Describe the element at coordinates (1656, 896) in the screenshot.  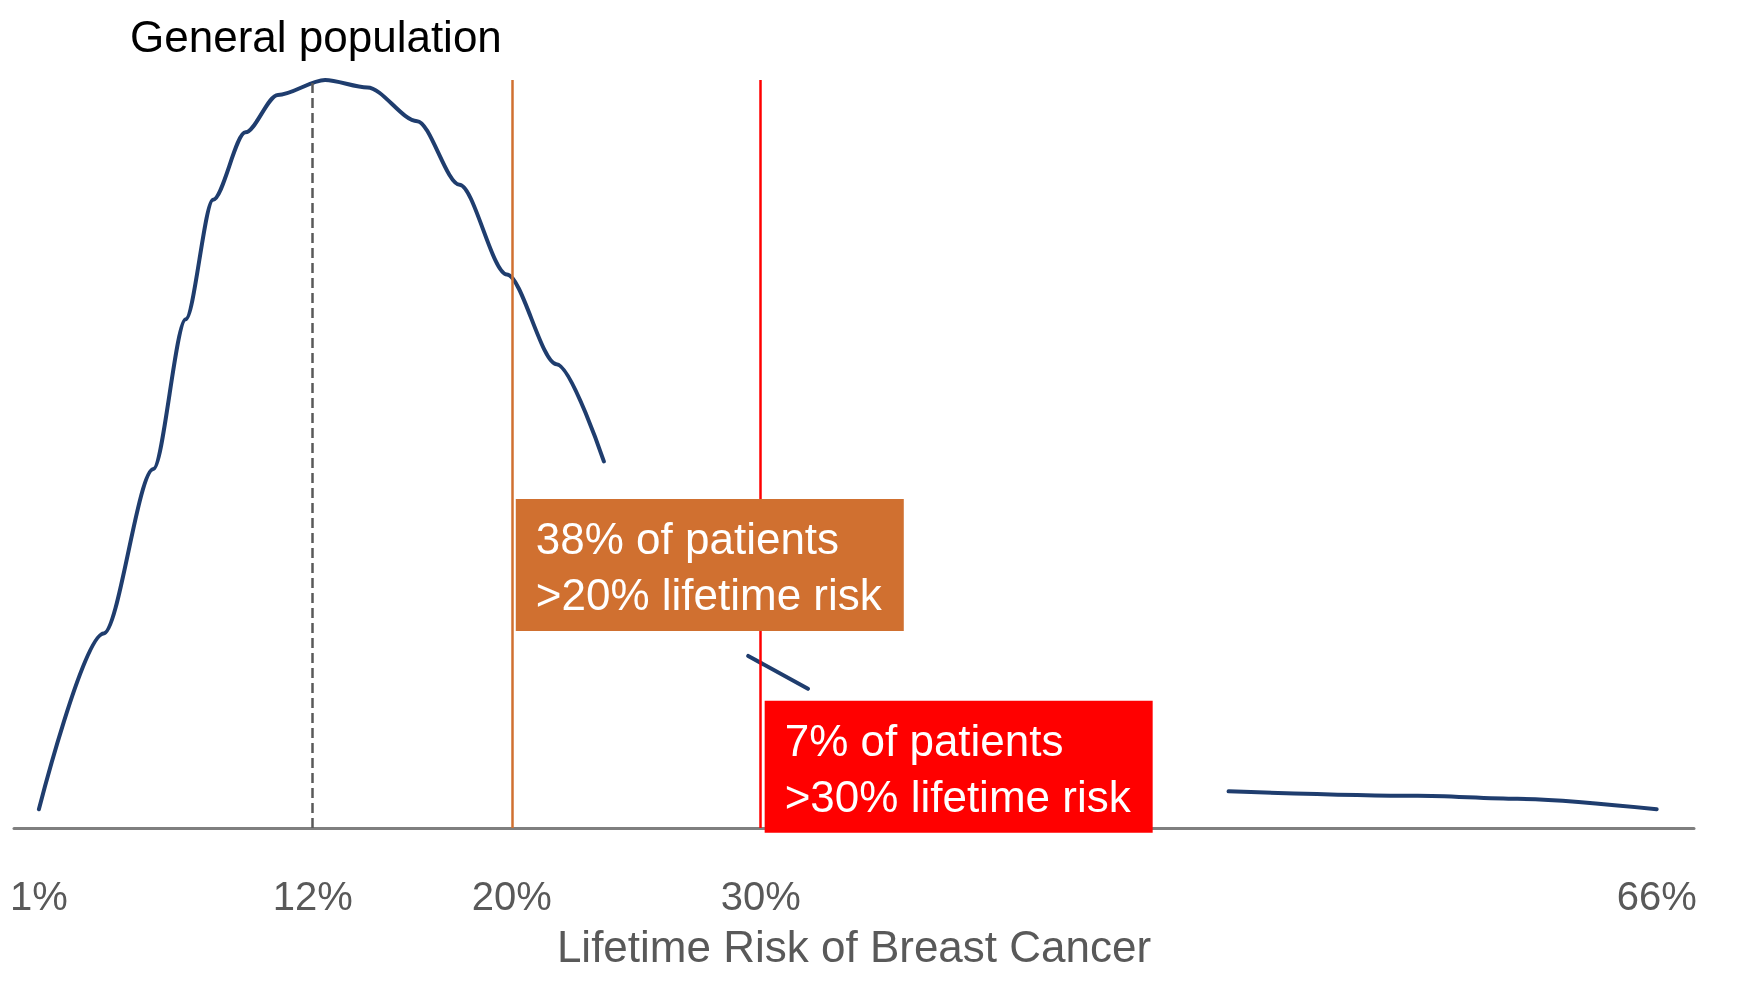
I see `x-tick-label: 66%` at that location.